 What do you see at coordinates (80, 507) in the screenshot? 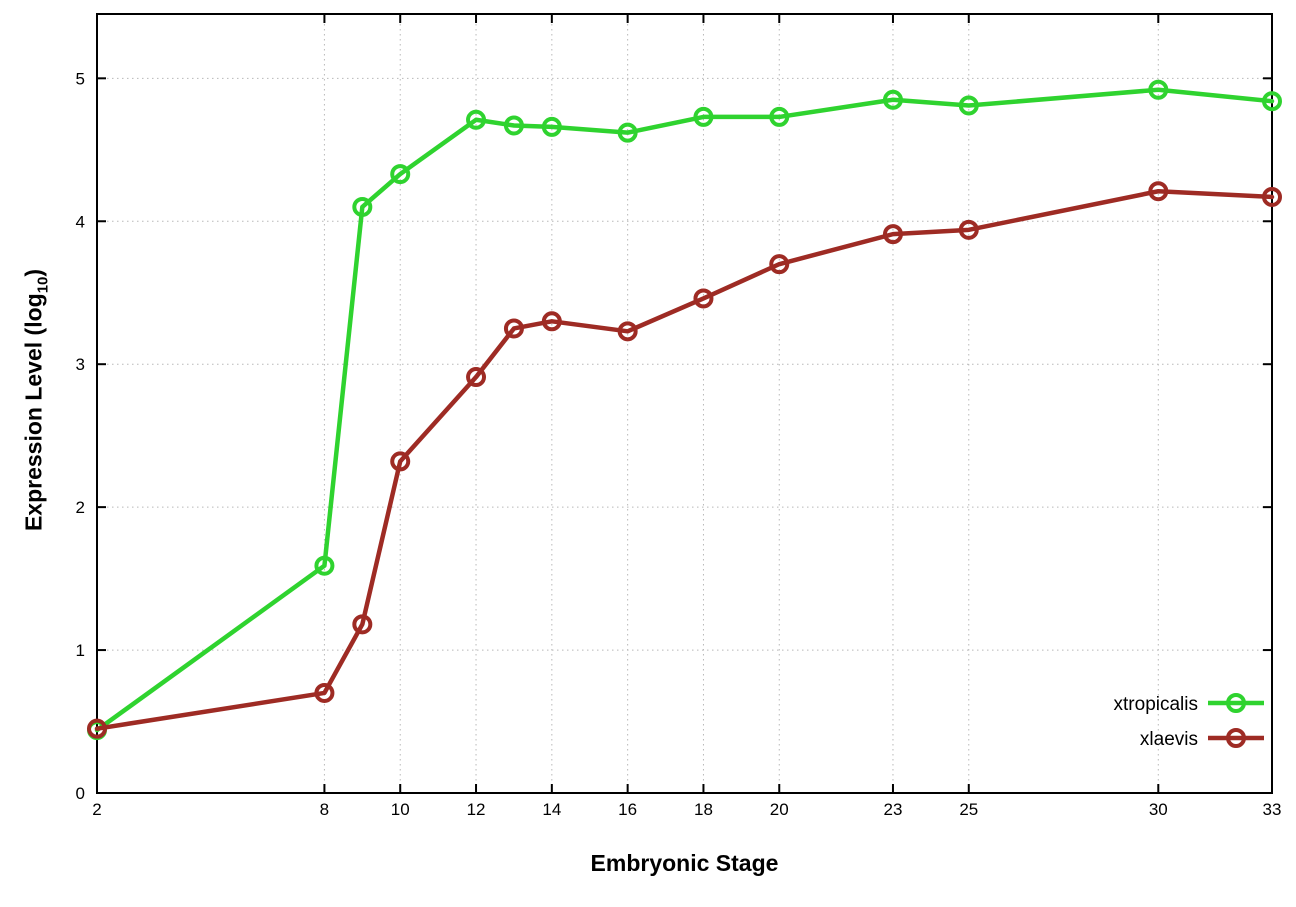
I see `y-tick-label: 2` at bounding box center [80, 507].